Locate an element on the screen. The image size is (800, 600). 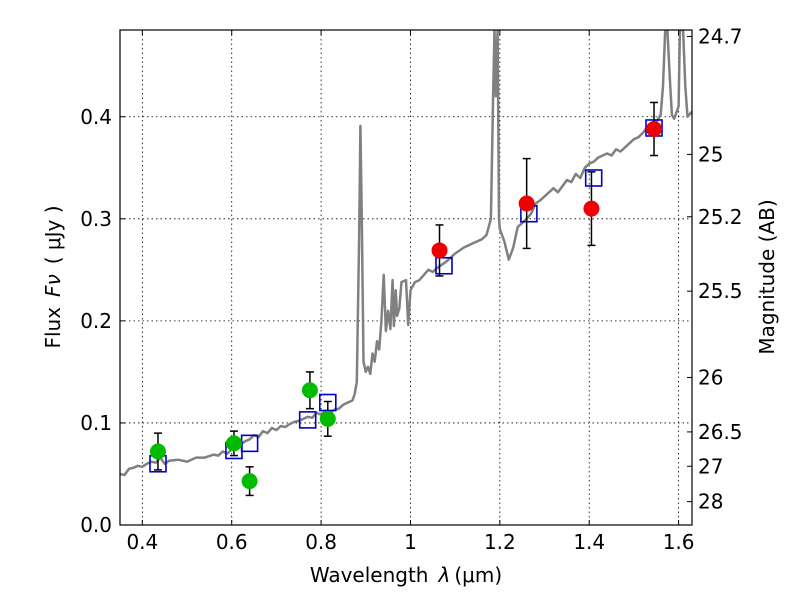
x-tick-label: 1.2 is located at coordinates (500, 542).